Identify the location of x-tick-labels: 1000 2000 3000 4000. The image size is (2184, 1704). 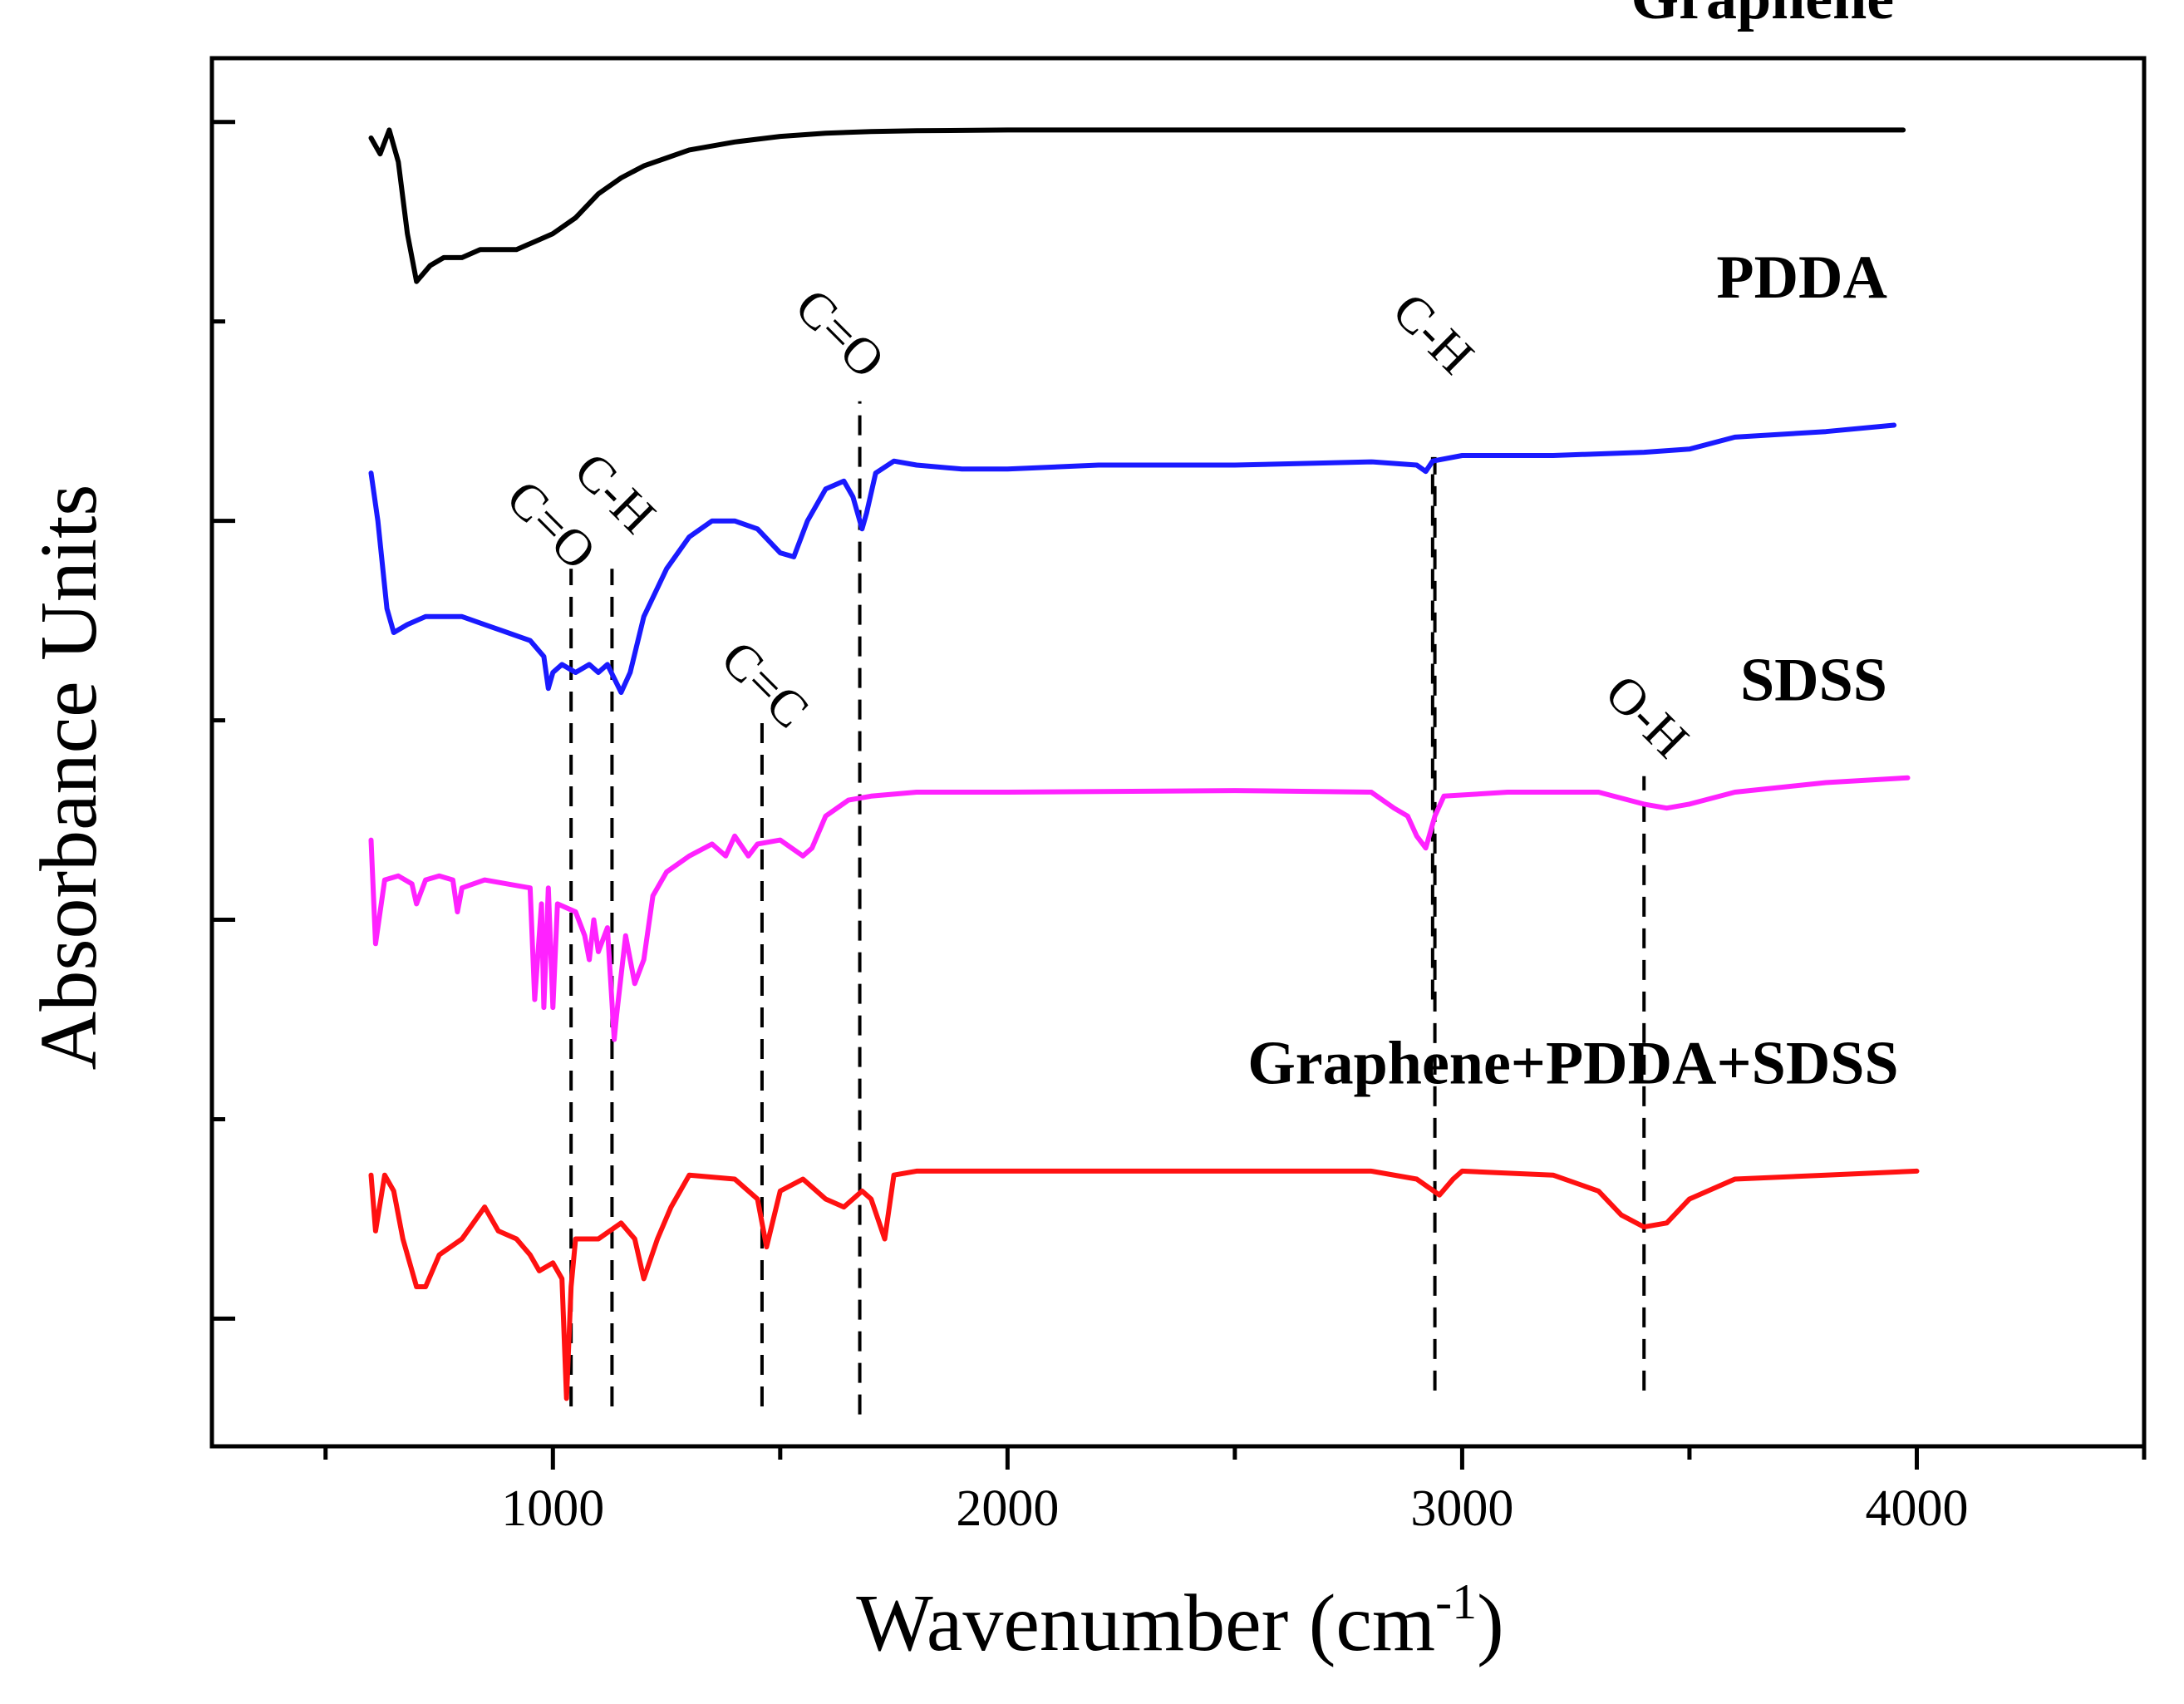
(1234, 1508).